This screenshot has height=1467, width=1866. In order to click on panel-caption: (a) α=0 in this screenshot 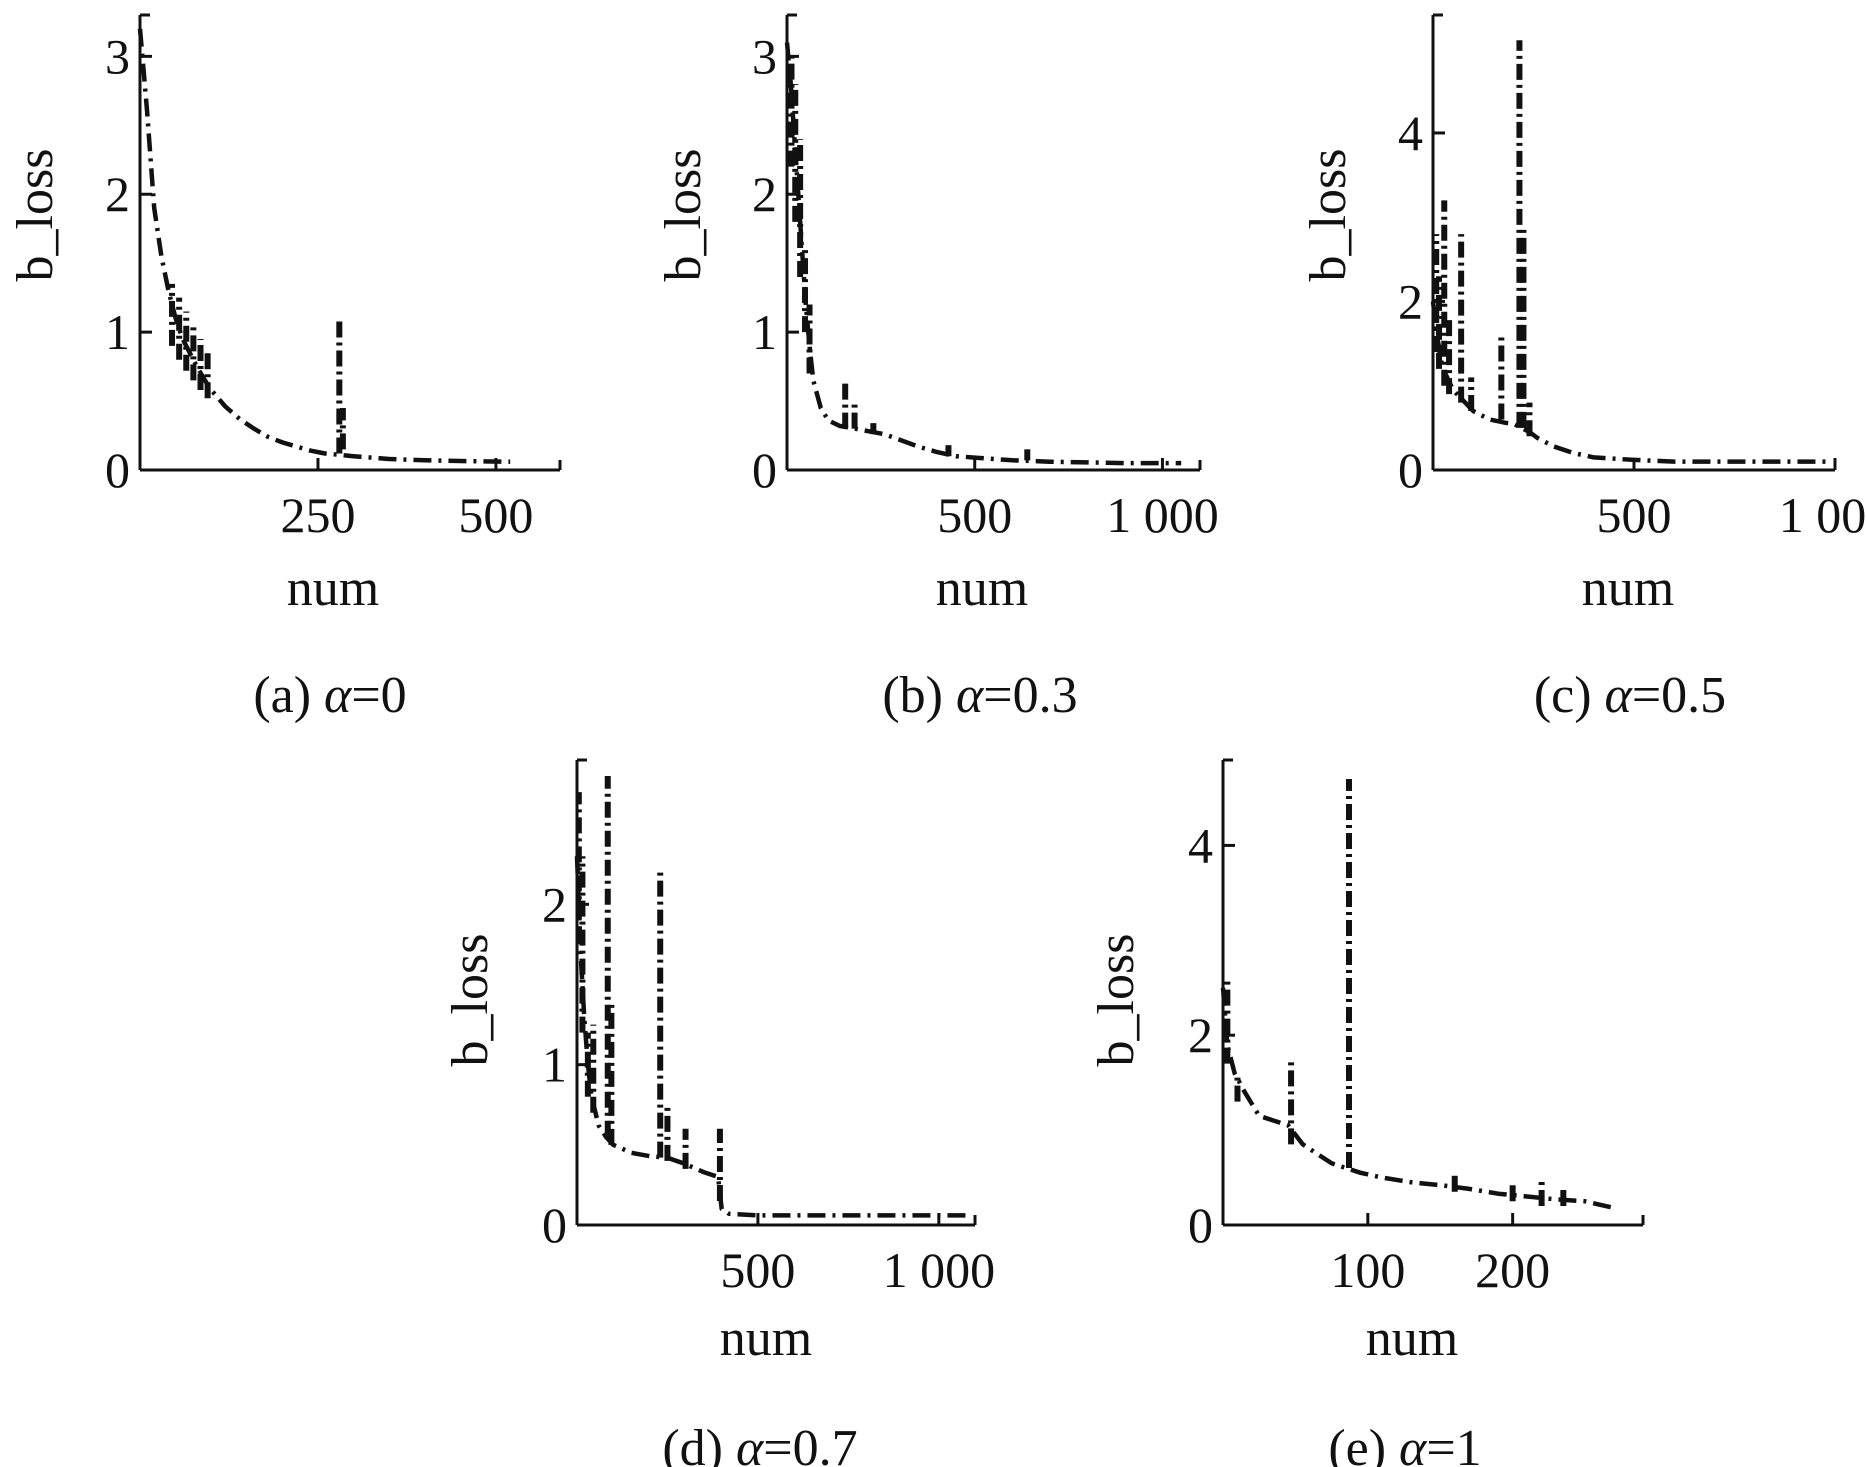, I will do `click(329, 695)`.